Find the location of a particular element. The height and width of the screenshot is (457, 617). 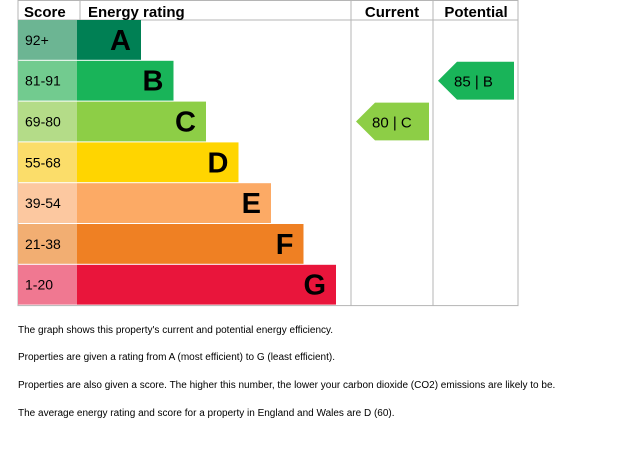

score-label-e: 39-54 is located at coordinates (43, 203).